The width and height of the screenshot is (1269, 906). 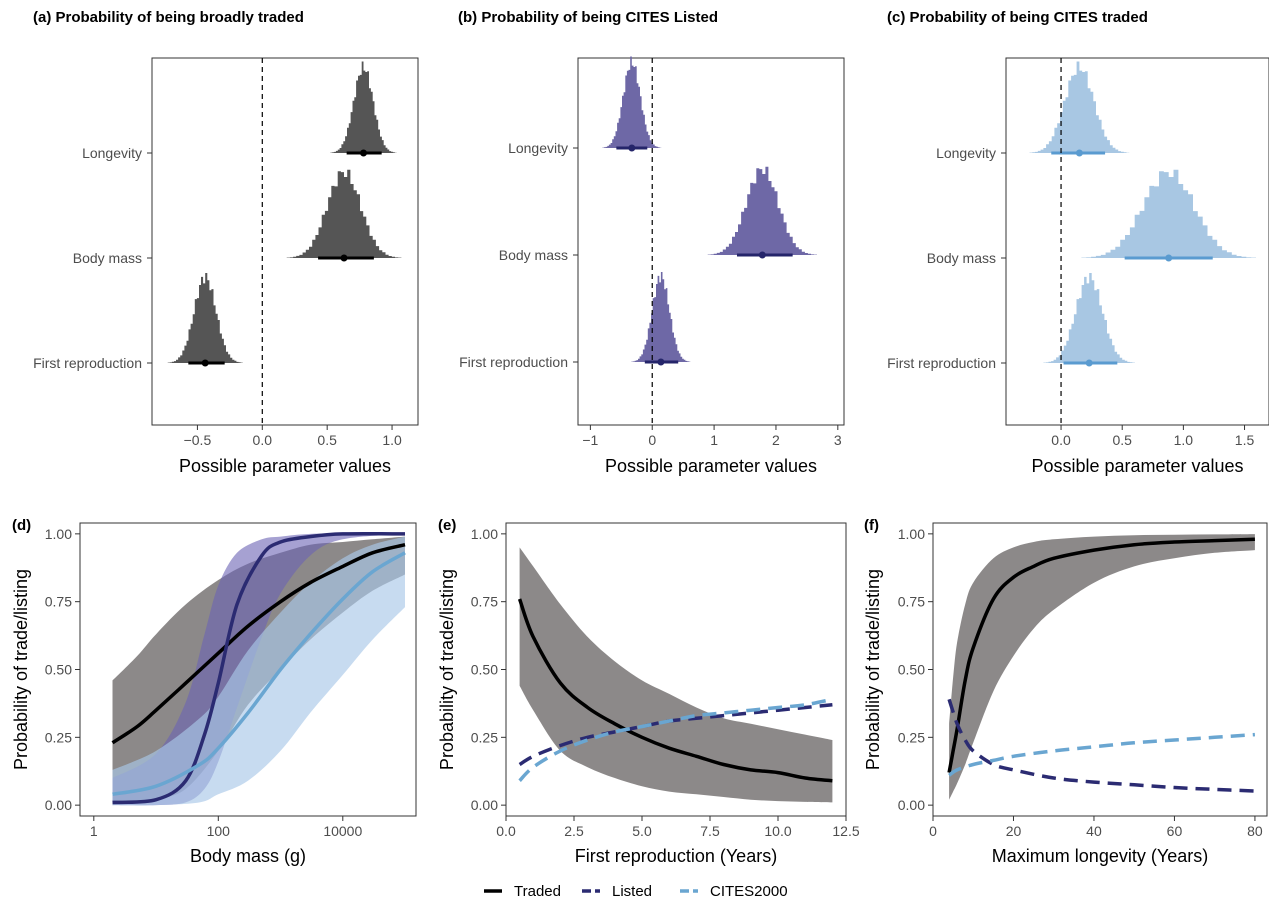 I want to click on x-tick-label: −1, so click(x=590, y=440).